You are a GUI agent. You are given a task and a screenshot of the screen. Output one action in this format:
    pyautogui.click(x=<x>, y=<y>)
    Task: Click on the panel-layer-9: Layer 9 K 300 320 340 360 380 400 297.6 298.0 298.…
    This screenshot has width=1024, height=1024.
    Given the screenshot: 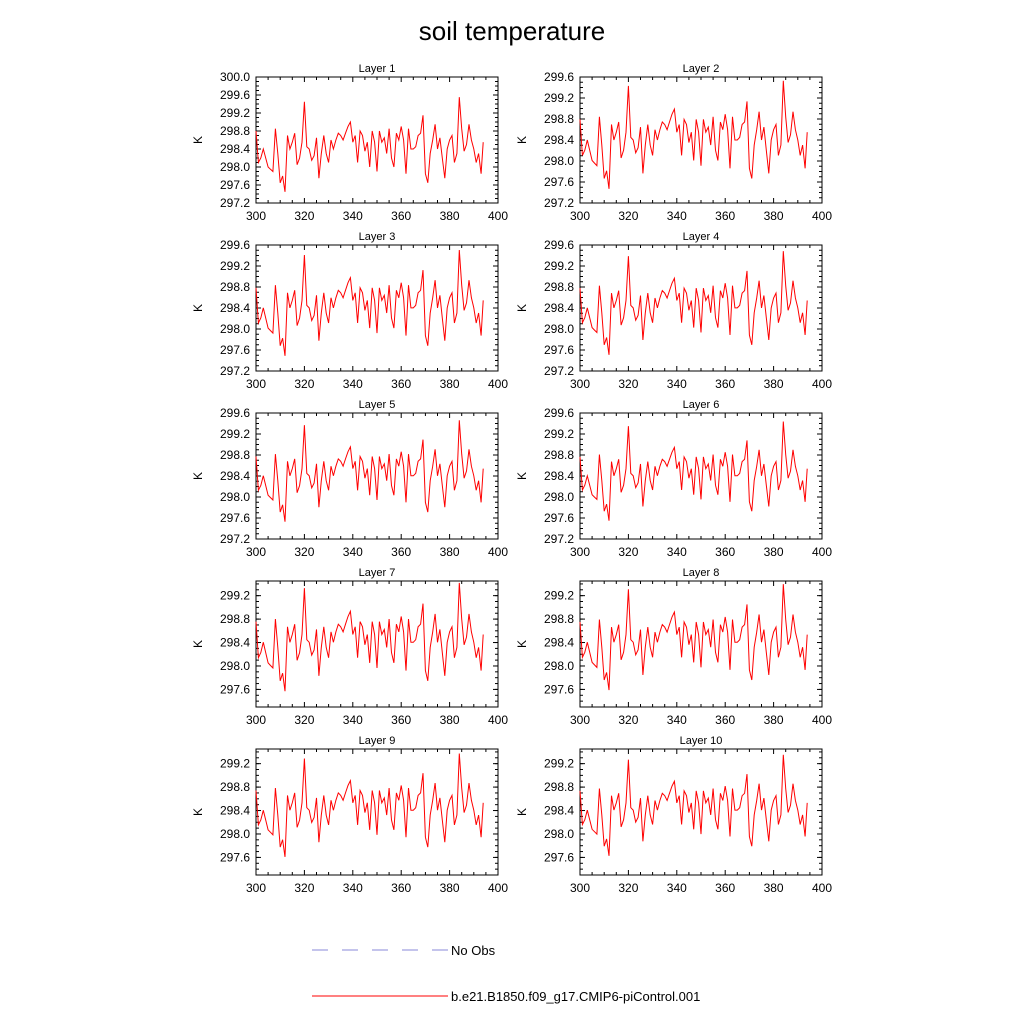 What is the action you would take?
    pyautogui.click(x=349, y=815)
    